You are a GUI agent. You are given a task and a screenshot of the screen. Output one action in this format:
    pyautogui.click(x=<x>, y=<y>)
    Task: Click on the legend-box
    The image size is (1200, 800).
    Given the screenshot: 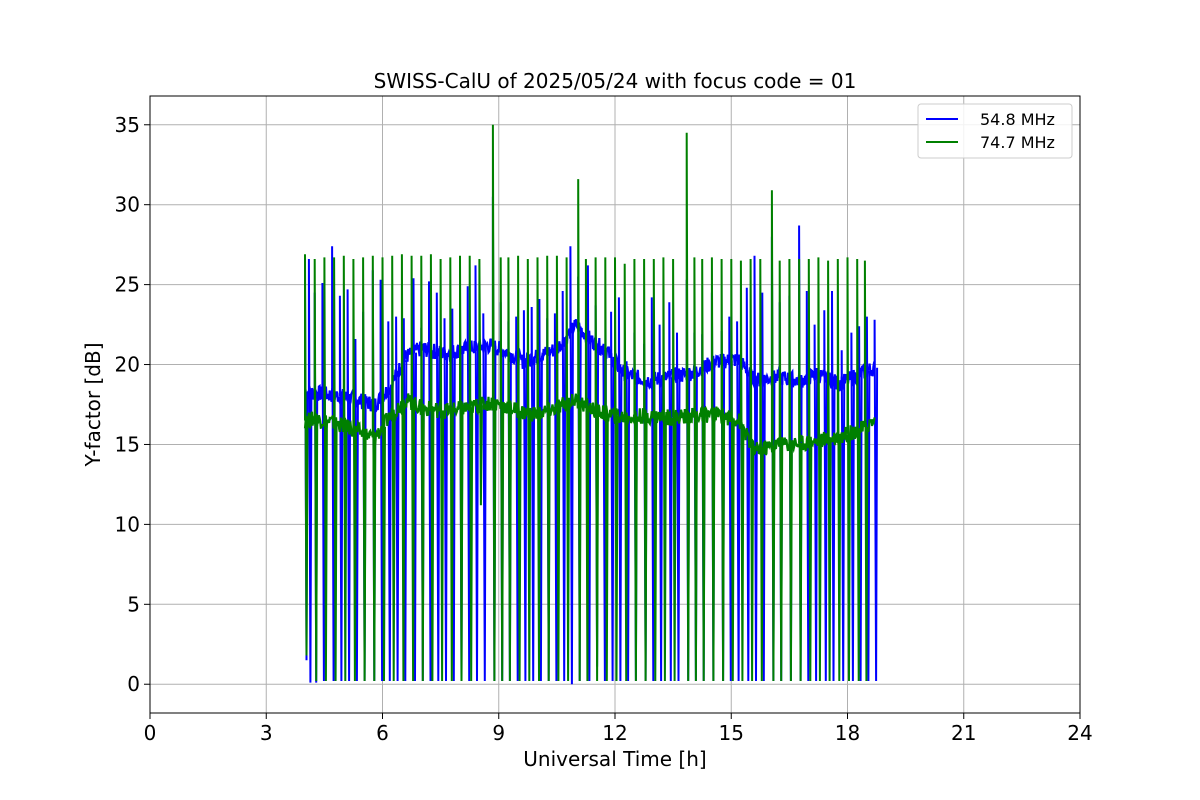 What is the action you would take?
    pyautogui.click(x=995, y=131)
    